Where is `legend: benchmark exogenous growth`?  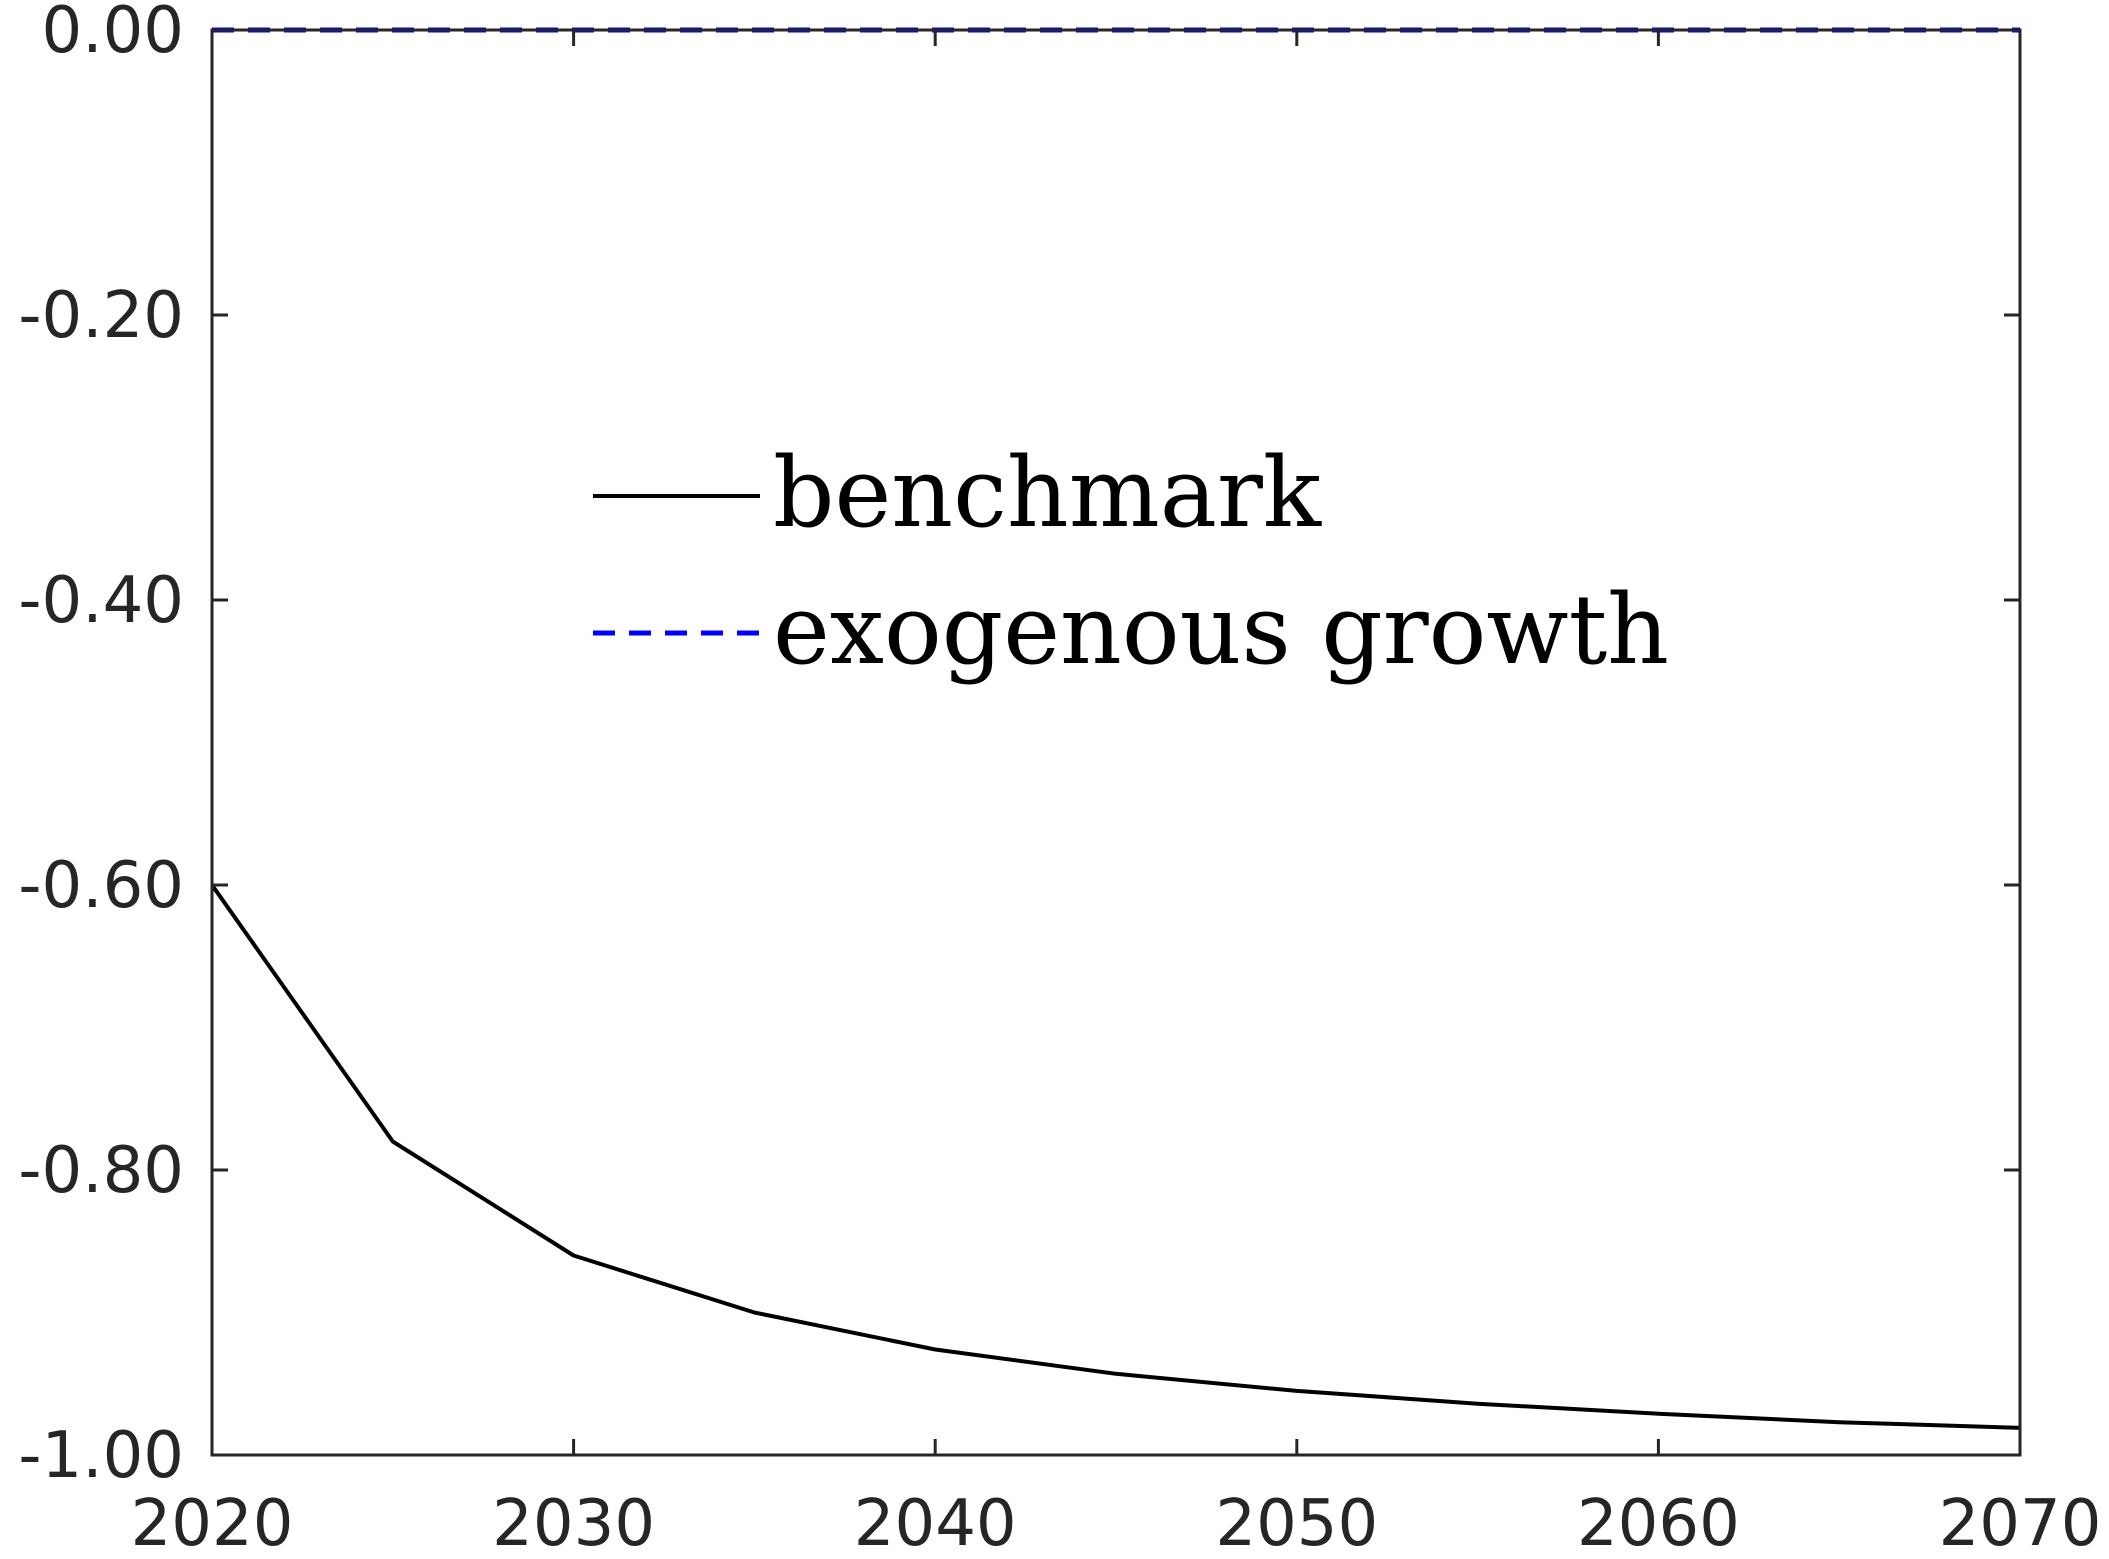 legend: benchmark exogenous growth is located at coordinates (1131, 561).